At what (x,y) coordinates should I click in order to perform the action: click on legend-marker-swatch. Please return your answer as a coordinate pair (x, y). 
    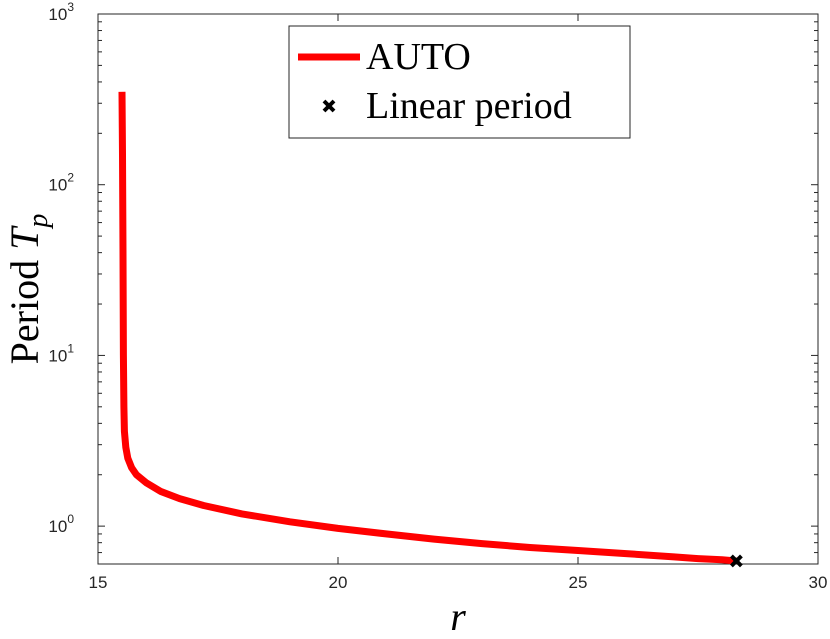
    Looking at the image, I should click on (329, 106).